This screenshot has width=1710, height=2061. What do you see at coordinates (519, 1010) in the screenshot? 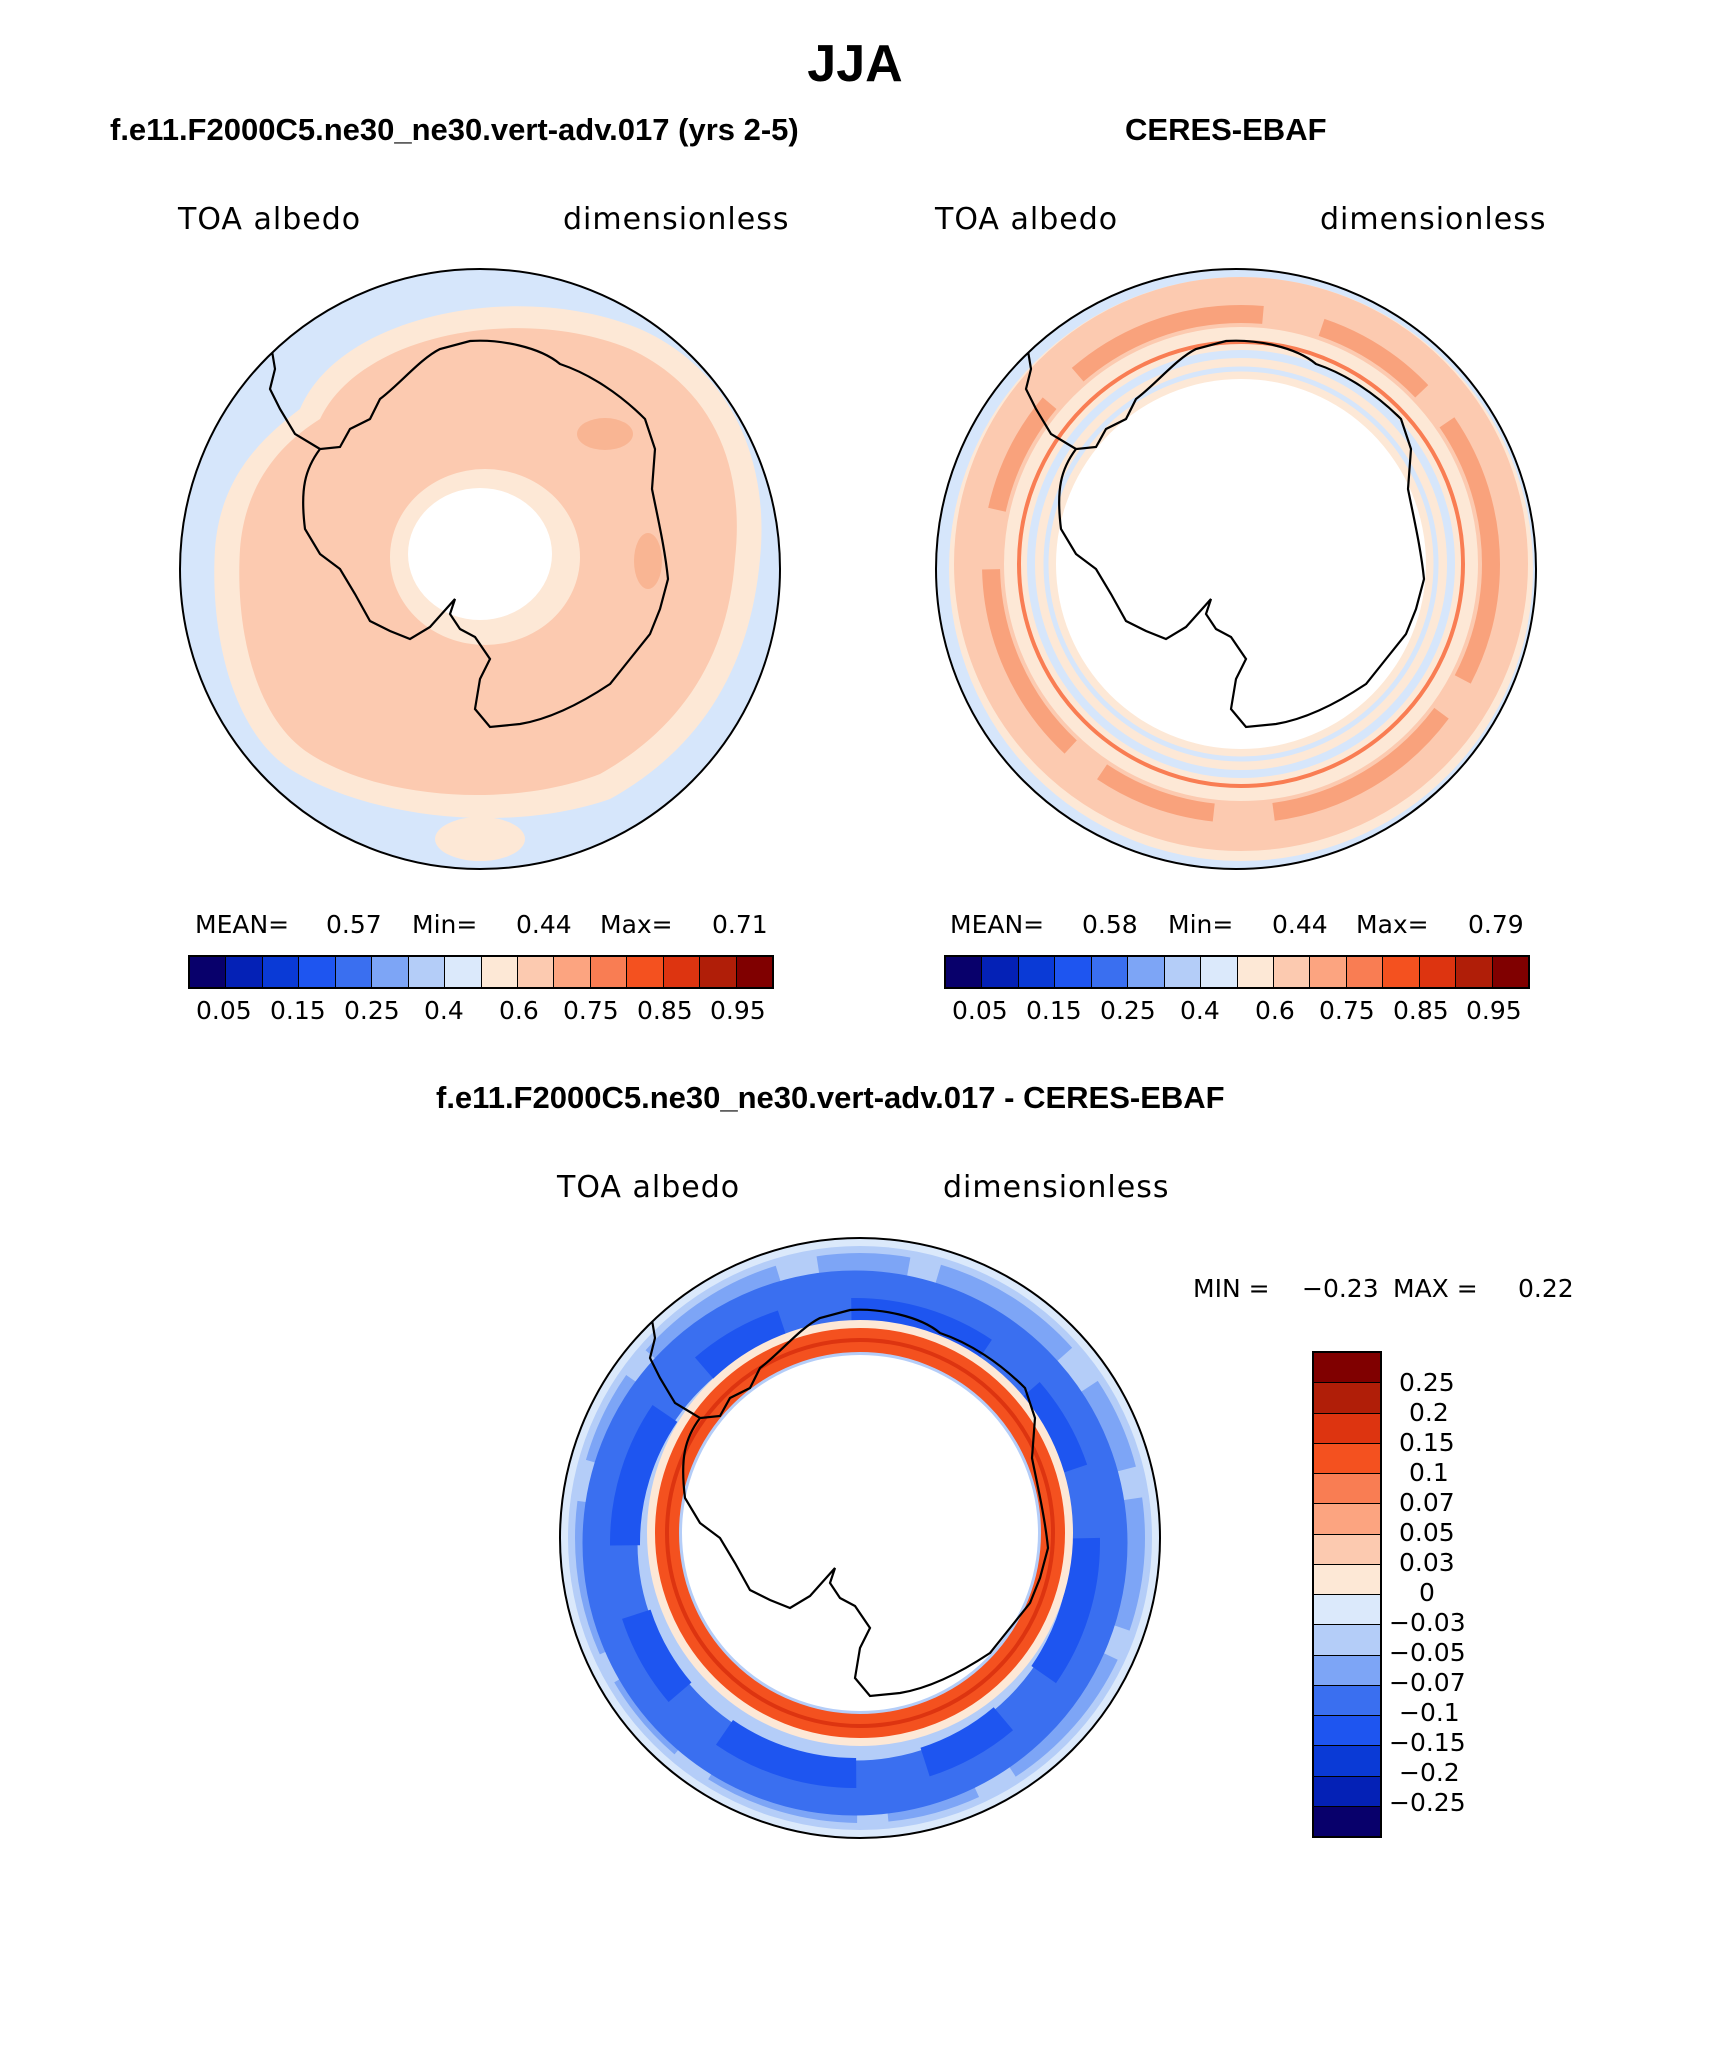
I see `colorbar-tick: 0.6` at bounding box center [519, 1010].